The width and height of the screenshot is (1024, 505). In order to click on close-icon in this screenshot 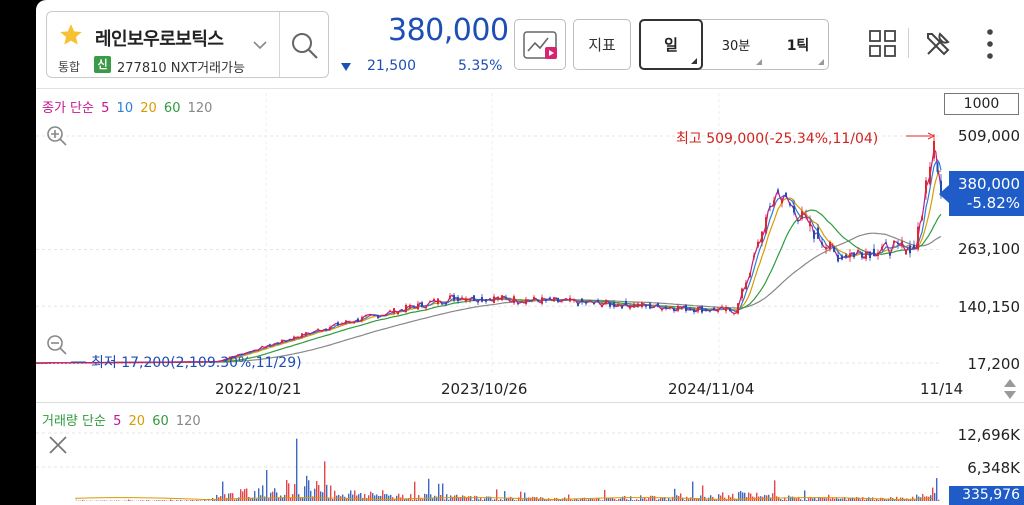, I will do `click(58, 447)`.